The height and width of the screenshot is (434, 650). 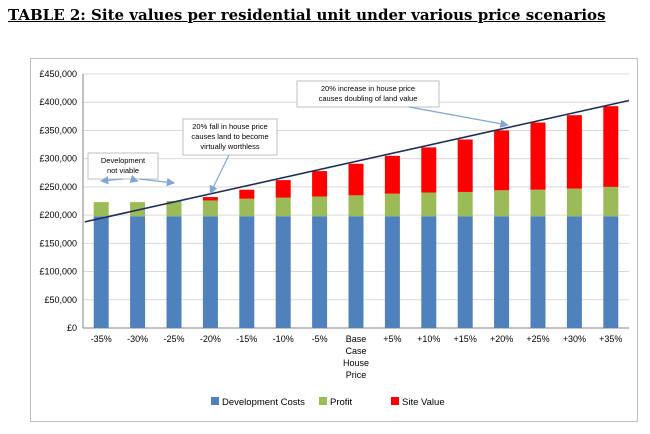 What do you see at coordinates (60, 300) in the screenshot?
I see `y-tick-label: £50,000` at bounding box center [60, 300].